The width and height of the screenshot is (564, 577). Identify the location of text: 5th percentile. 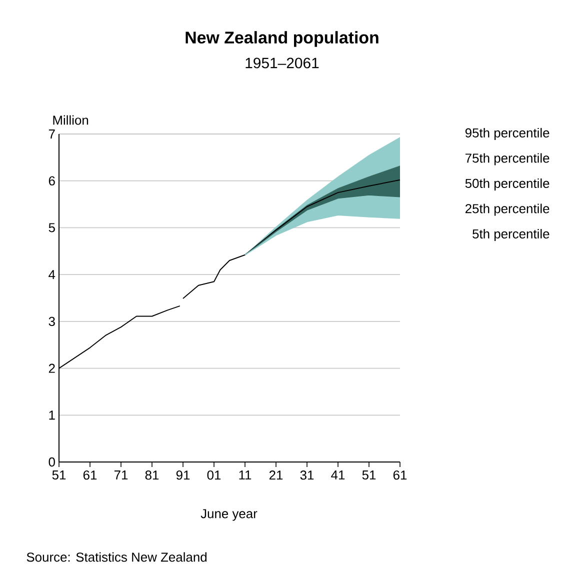
(511, 235).